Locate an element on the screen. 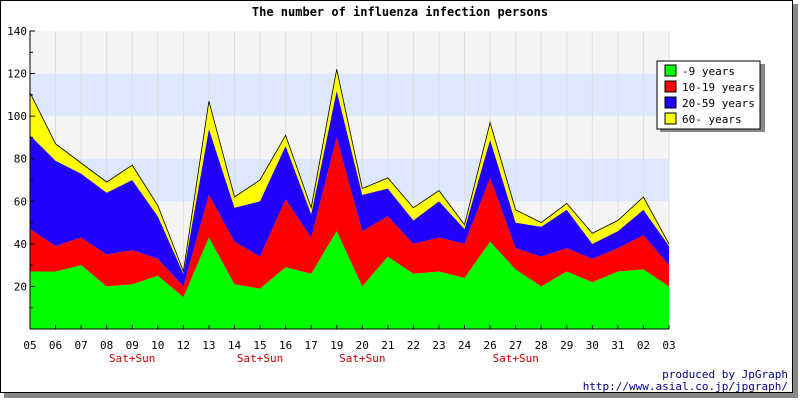 The width and height of the screenshot is (800, 405). x-tick-label: 12 is located at coordinates (183, 345).